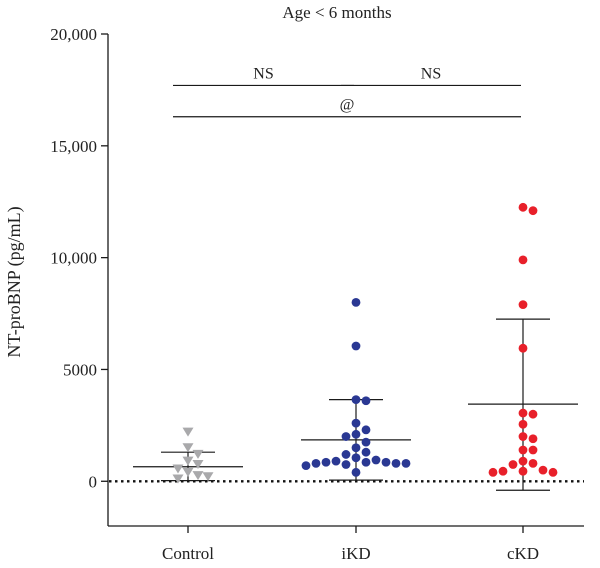 This screenshot has width=600, height=568. I want to click on y-tick-label: 0, so click(93, 481).